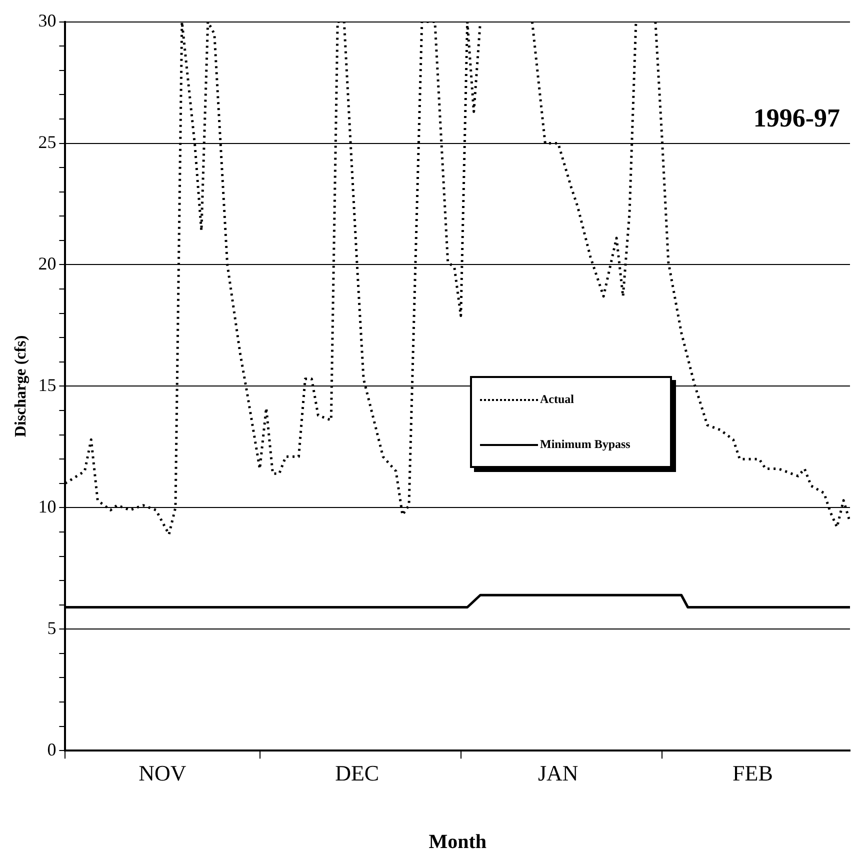 This screenshot has width=860, height=867. I want to click on x-tick-label: FEB, so click(752, 773).